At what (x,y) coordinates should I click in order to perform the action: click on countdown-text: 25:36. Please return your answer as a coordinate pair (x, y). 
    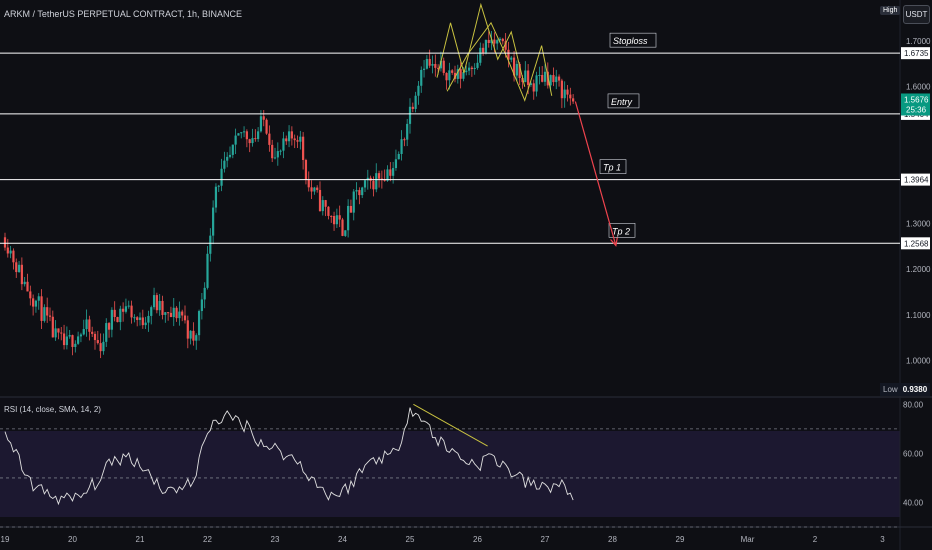
    Looking at the image, I should click on (916, 109).